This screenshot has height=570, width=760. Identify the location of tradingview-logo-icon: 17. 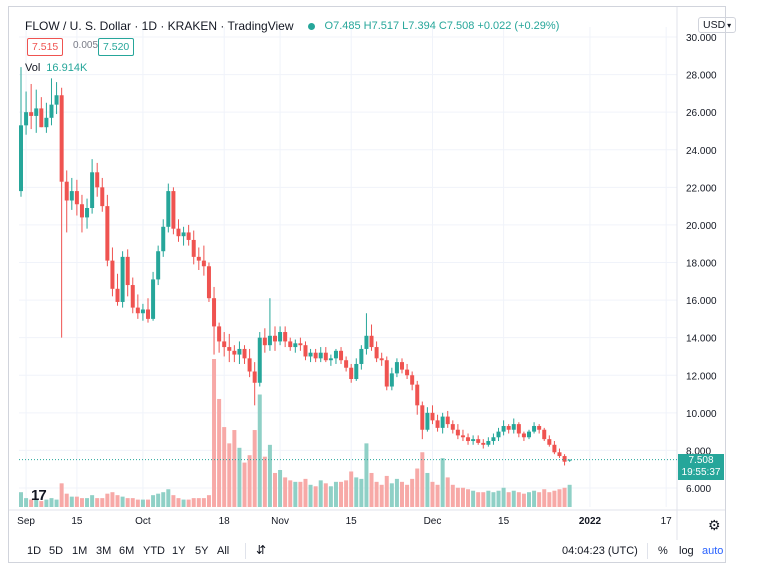
(39, 495).